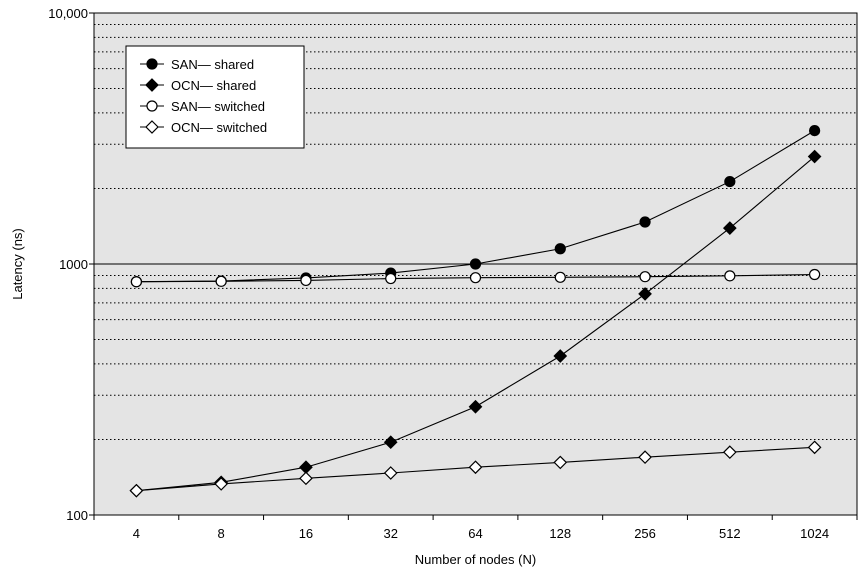 The width and height of the screenshot is (863, 568). Describe the element at coordinates (73, 264) in the screenshot. I see `y-tick-label: 1000` at that location.